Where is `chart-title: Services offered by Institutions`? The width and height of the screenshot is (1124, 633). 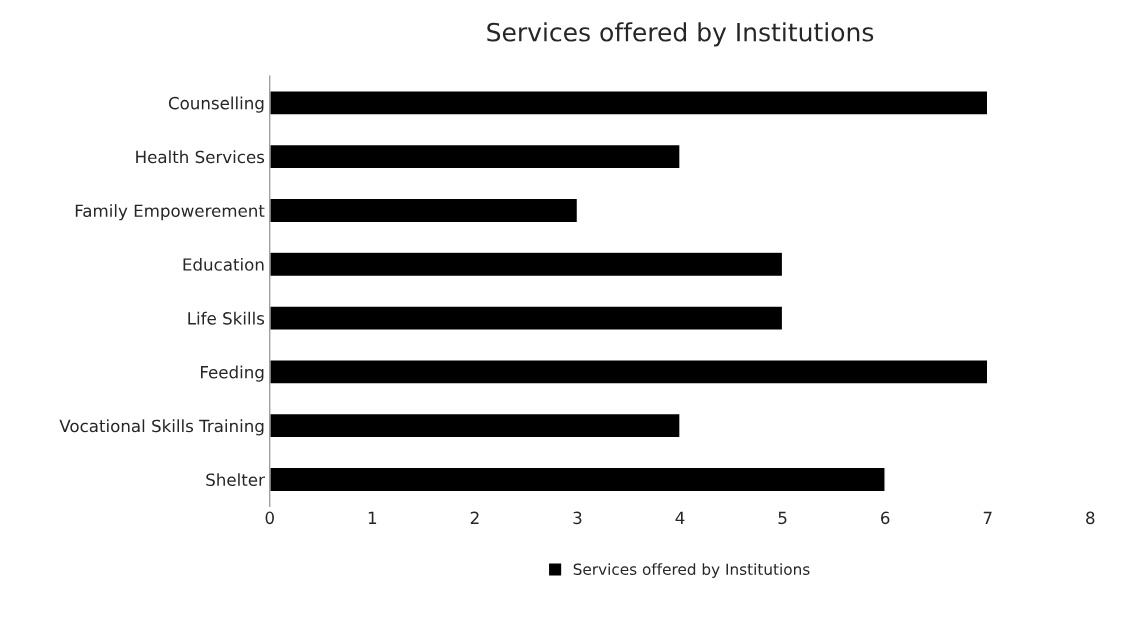
chart-title: Services offered by Institutions is located at coordinates (680, 34).